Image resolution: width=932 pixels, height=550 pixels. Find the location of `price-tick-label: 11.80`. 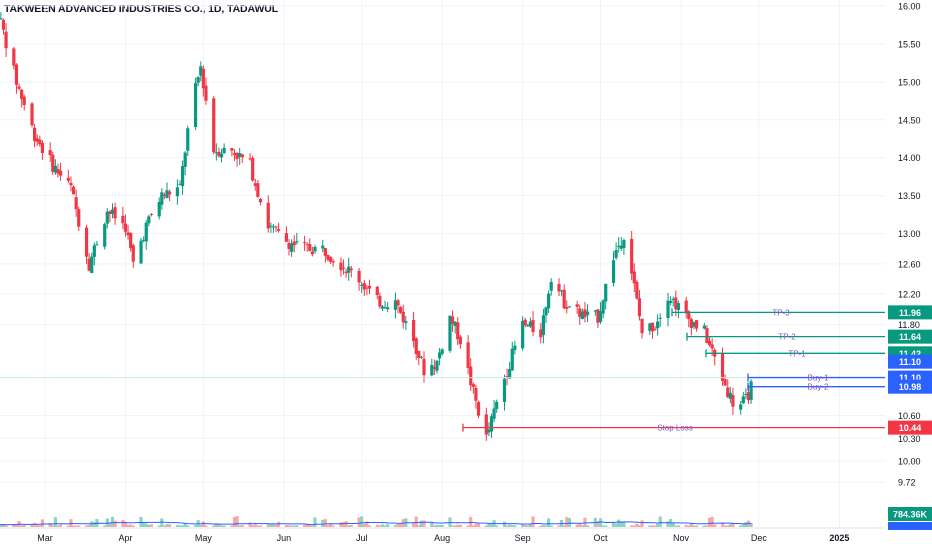

price-tick-label: 11.80 is located at coordinates (909, 325).